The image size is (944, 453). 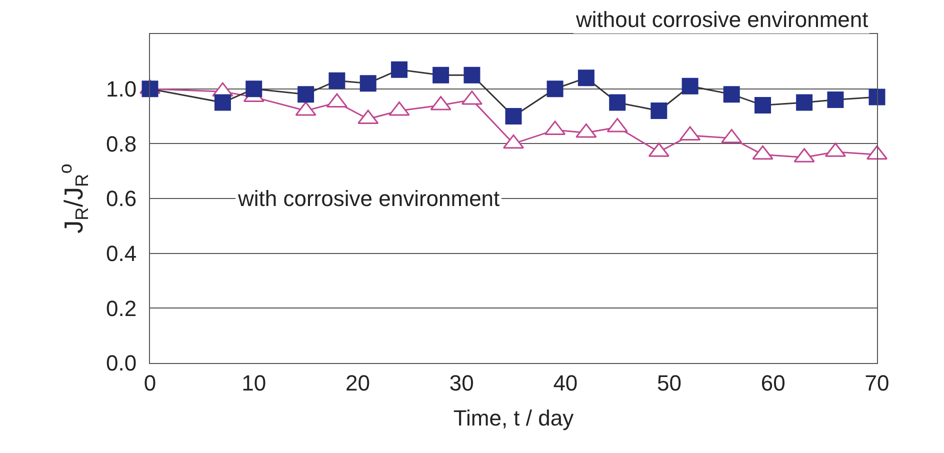 I want to click on y-tick-label: 0.4, so click(x=121, y=253).